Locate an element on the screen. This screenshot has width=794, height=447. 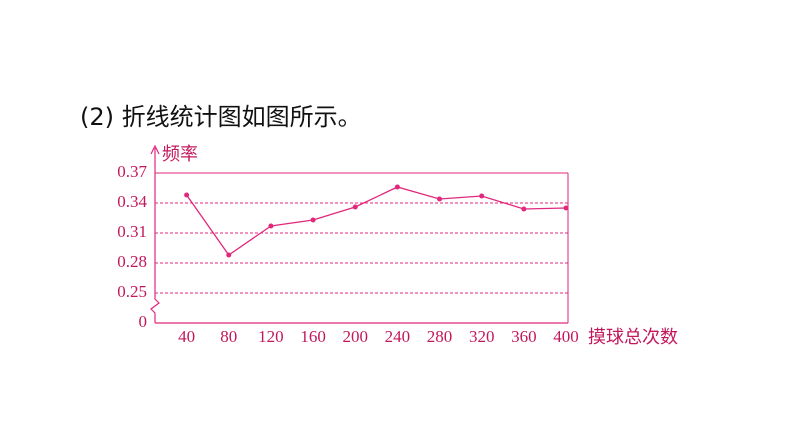
x-tick-label: 200 is located at coordinates (355, 336).